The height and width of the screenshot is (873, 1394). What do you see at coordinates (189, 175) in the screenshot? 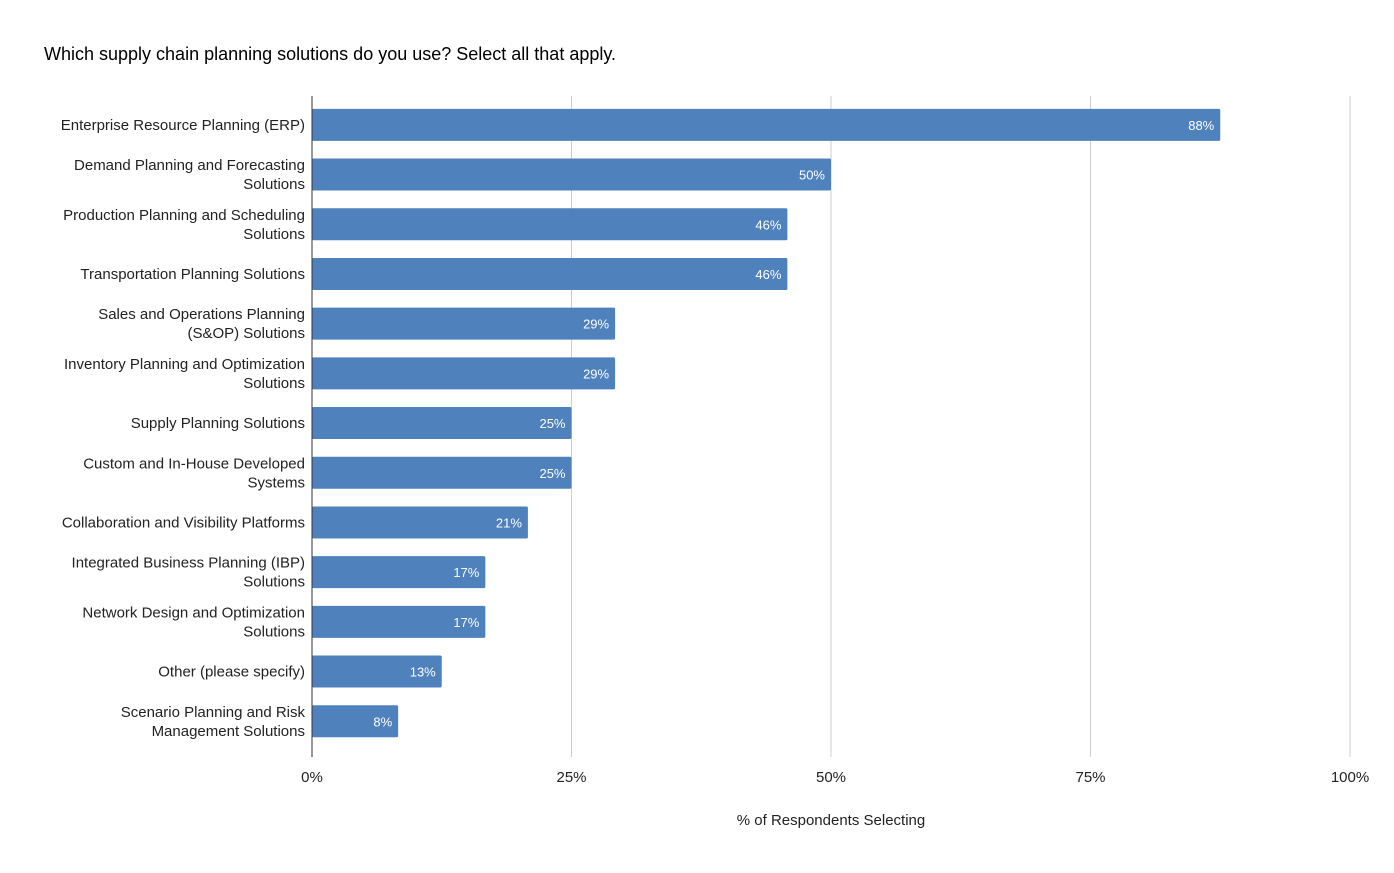
I see `category-label: Demand Planning and Forecasting Solutions` at bounding box center [189, 175].